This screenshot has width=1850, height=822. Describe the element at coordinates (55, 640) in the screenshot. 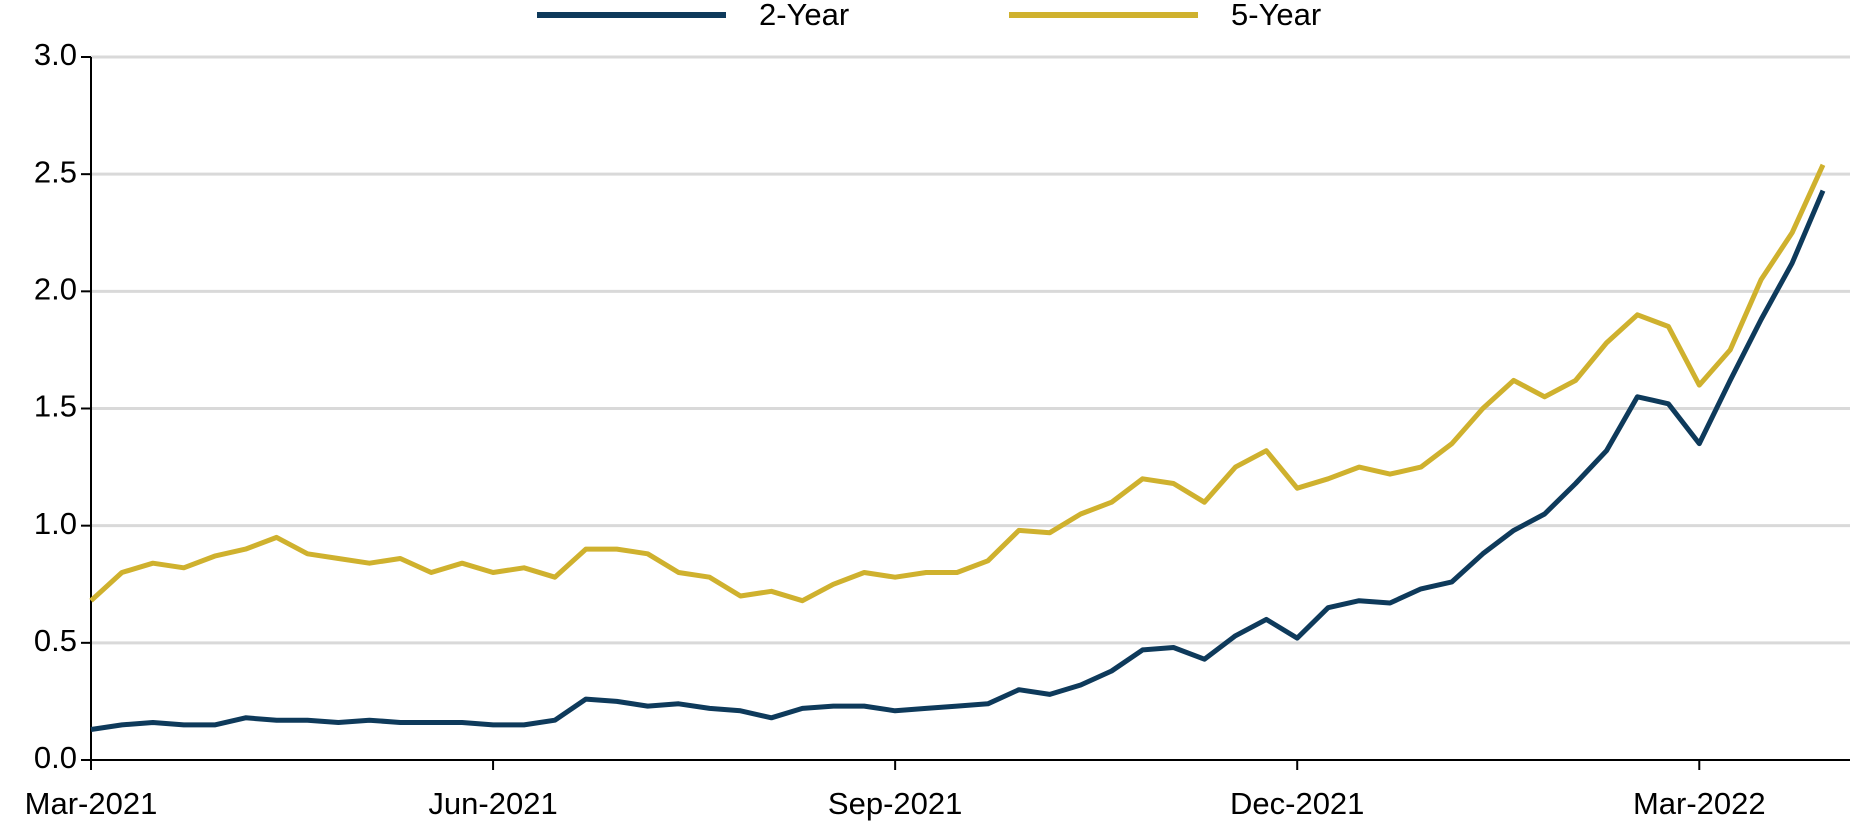

I see `y-tick-label: 0.5` at that location.